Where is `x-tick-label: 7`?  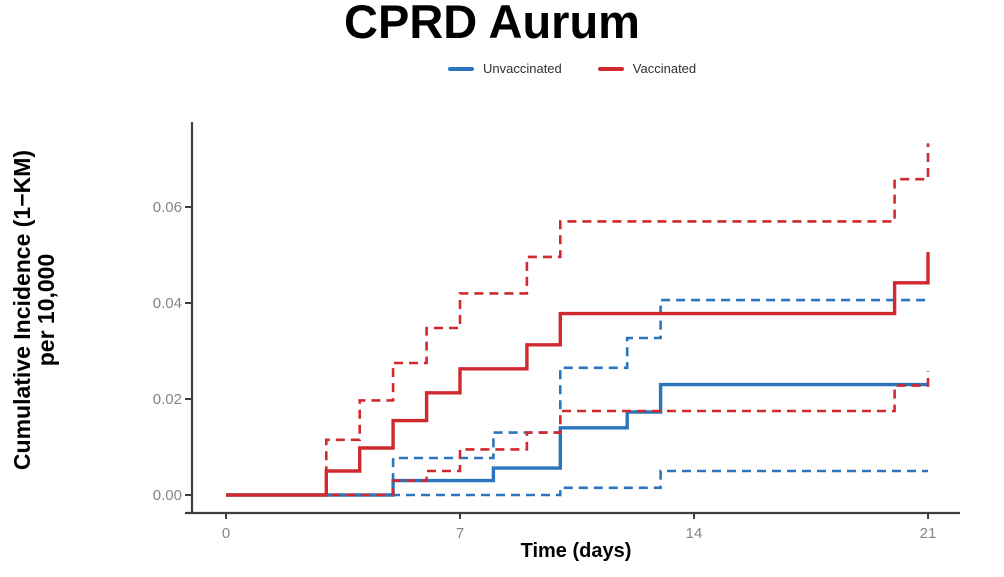
x-tick-label: 7 is located at coordinates (460, 533).